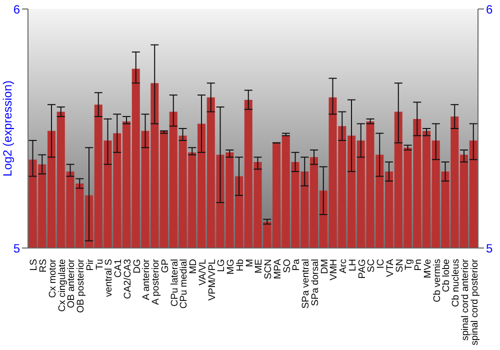  I want to click on x-tick-label: A anterior, so click(146, 279).